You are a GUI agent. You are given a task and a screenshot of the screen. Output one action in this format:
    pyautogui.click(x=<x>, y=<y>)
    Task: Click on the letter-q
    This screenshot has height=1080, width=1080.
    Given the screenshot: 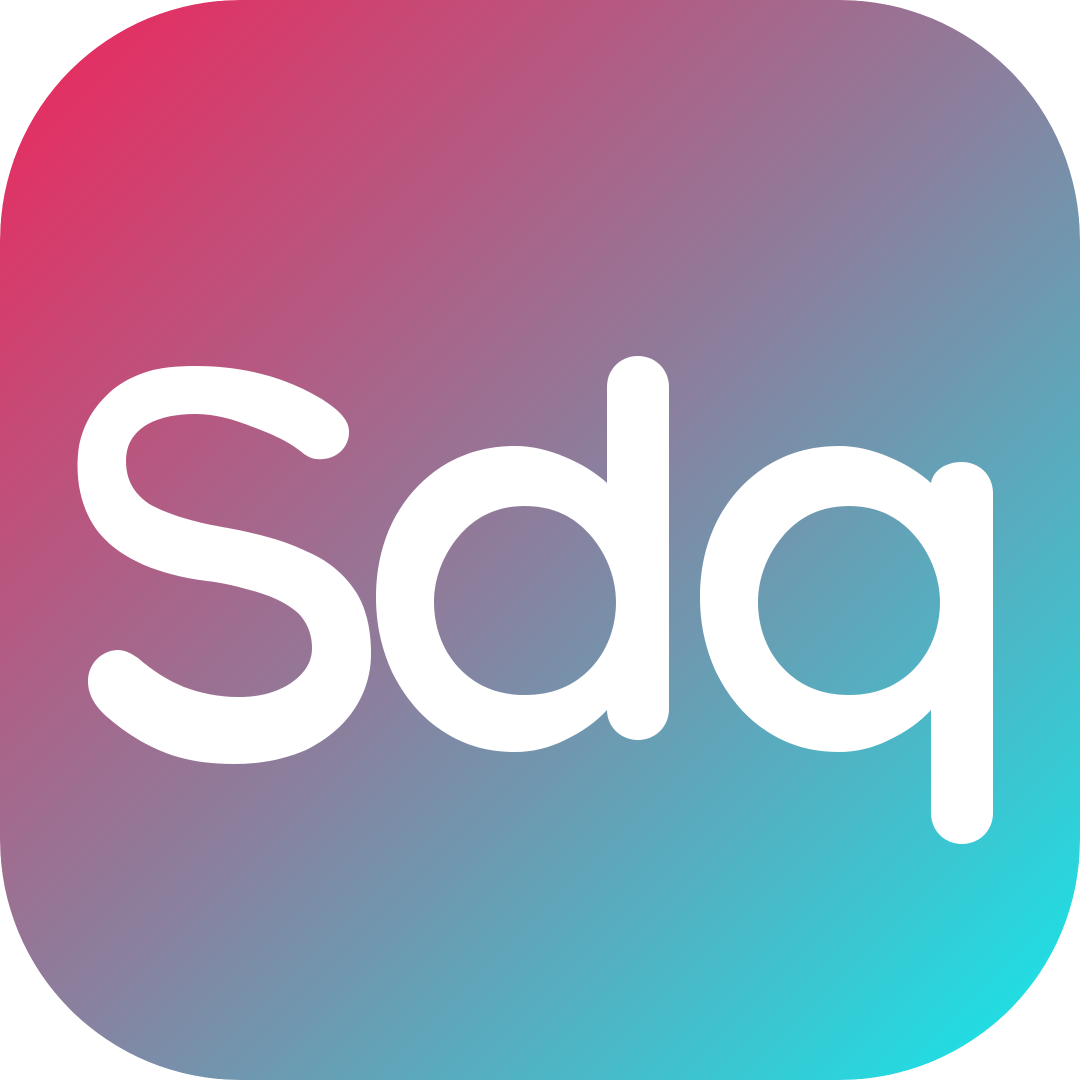 What is the action you would take?
    pyautogui.click(x=846, y=645)
    